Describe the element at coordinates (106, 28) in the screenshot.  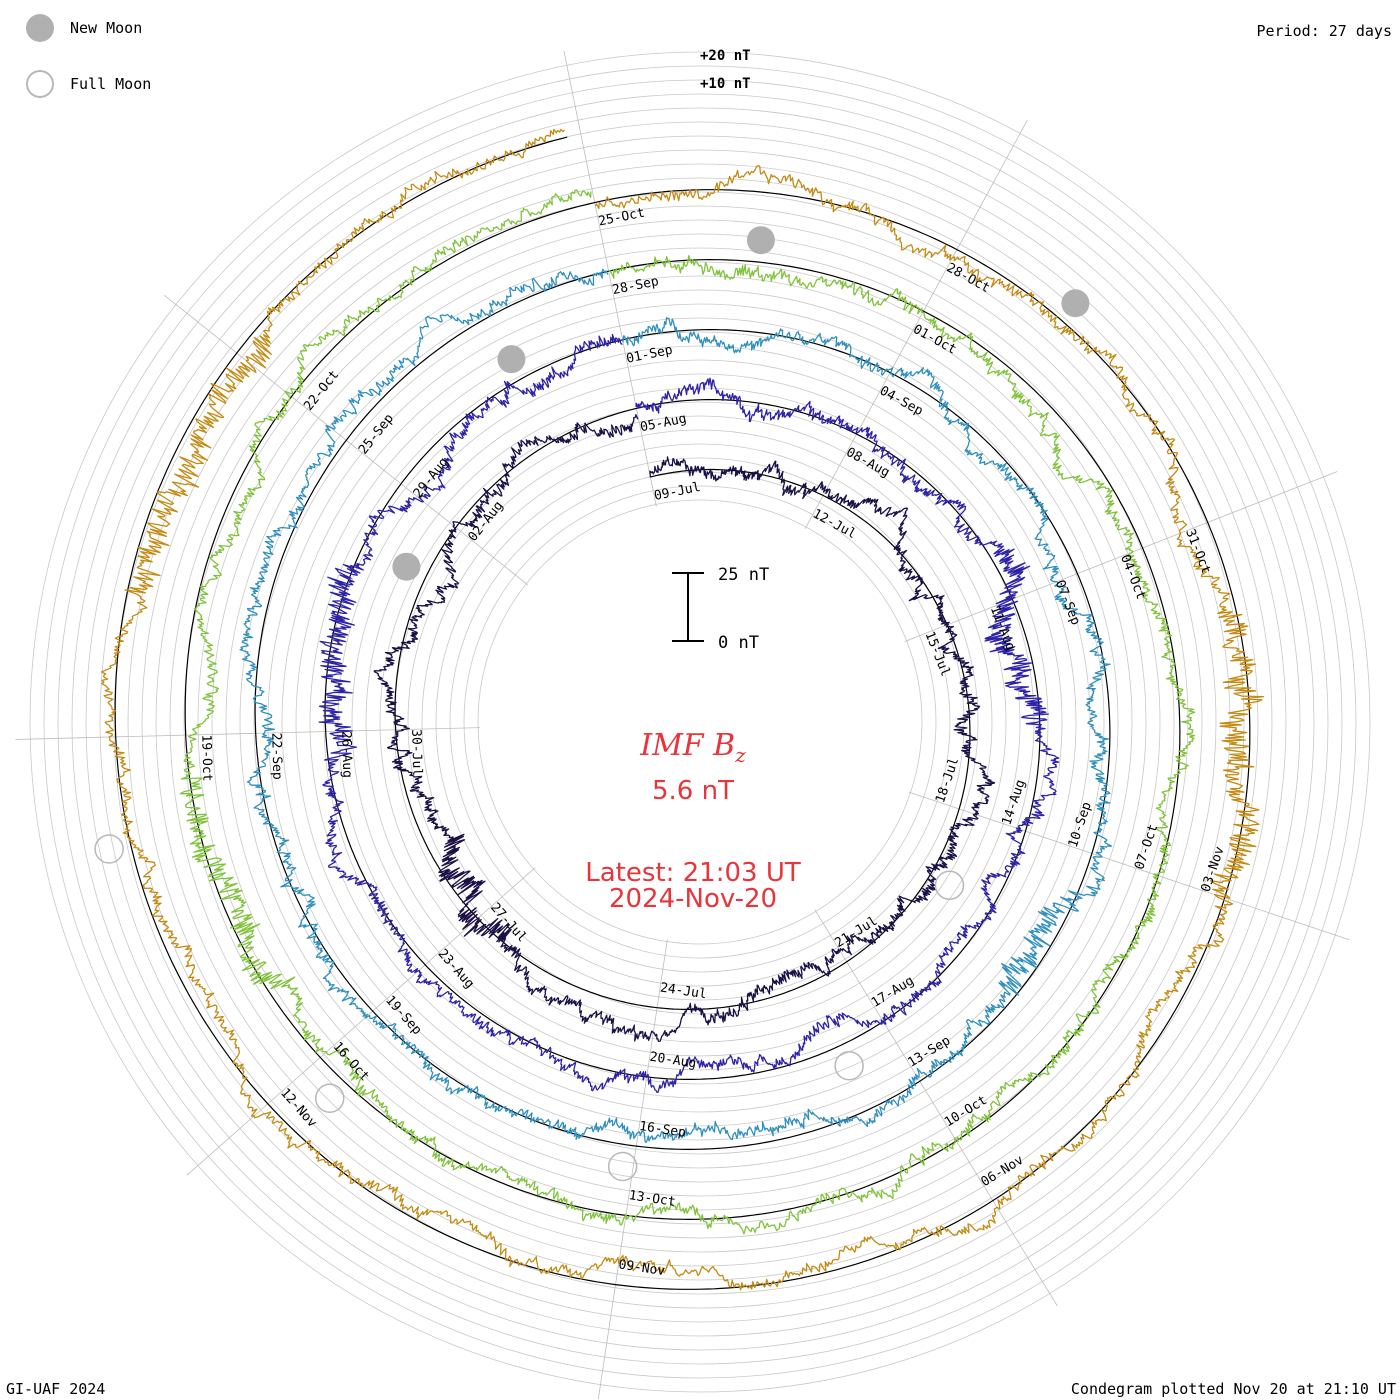
I see `legend-new-moon-label: New Moon` at that location.